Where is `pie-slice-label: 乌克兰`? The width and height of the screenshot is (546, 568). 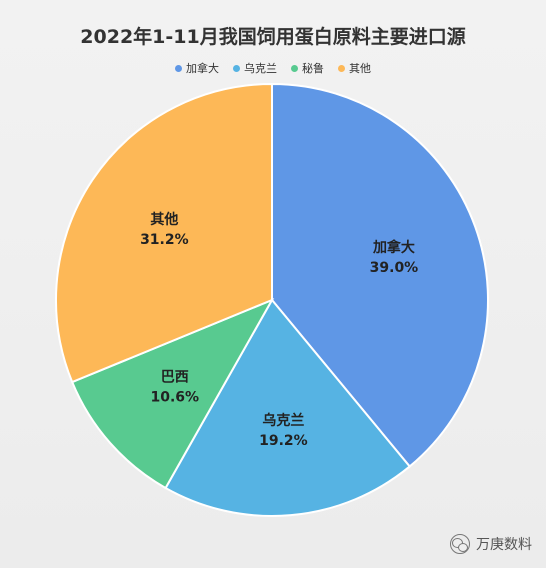 pie-slice-label: 乌克兰 is located at coordinates (283, 420).